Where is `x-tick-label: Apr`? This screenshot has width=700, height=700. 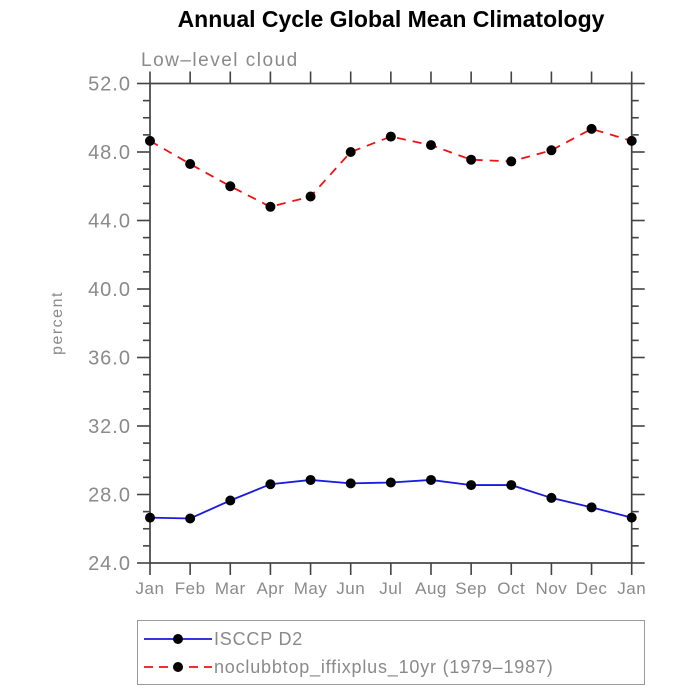
x-tick-label: Apr is located at coordinates (270, 588).